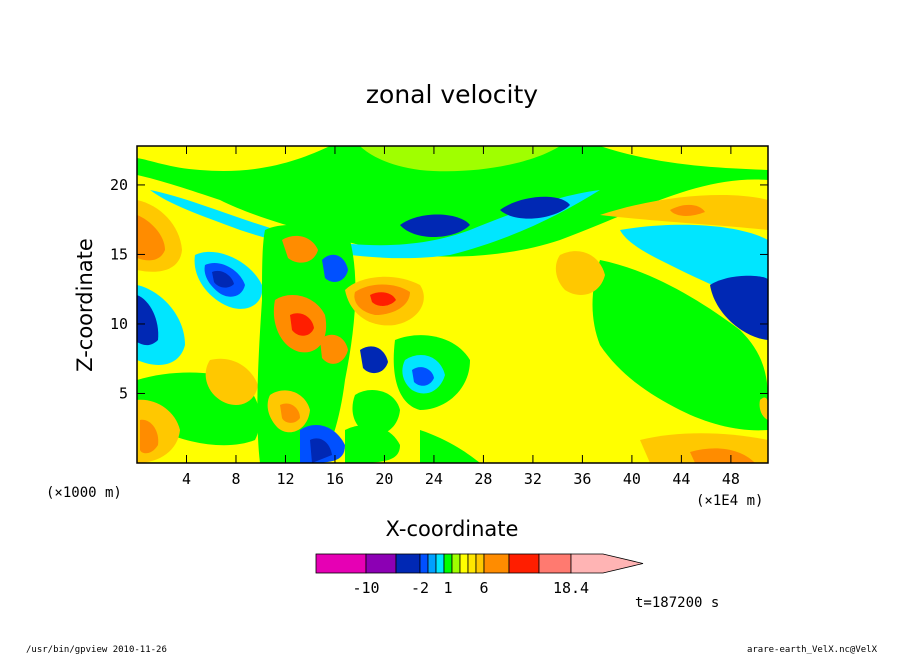  Describe the element at coordinates (285, 479) in the screenshot. I see `x-tick-label: 12` at that location.